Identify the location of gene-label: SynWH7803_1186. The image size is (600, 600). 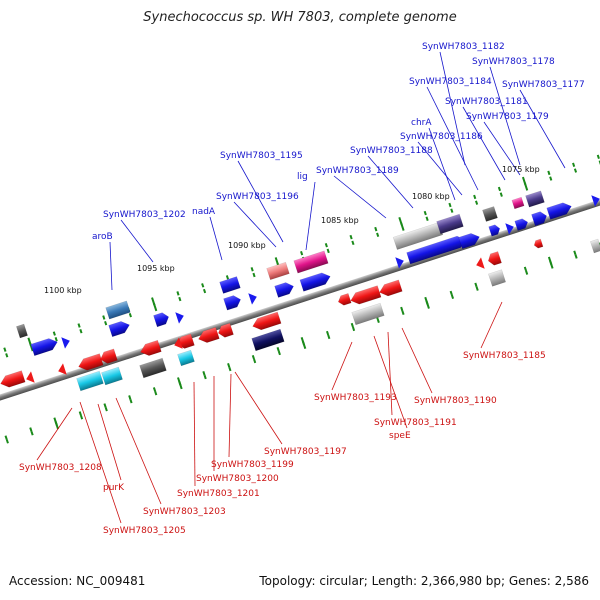
(441, 137).